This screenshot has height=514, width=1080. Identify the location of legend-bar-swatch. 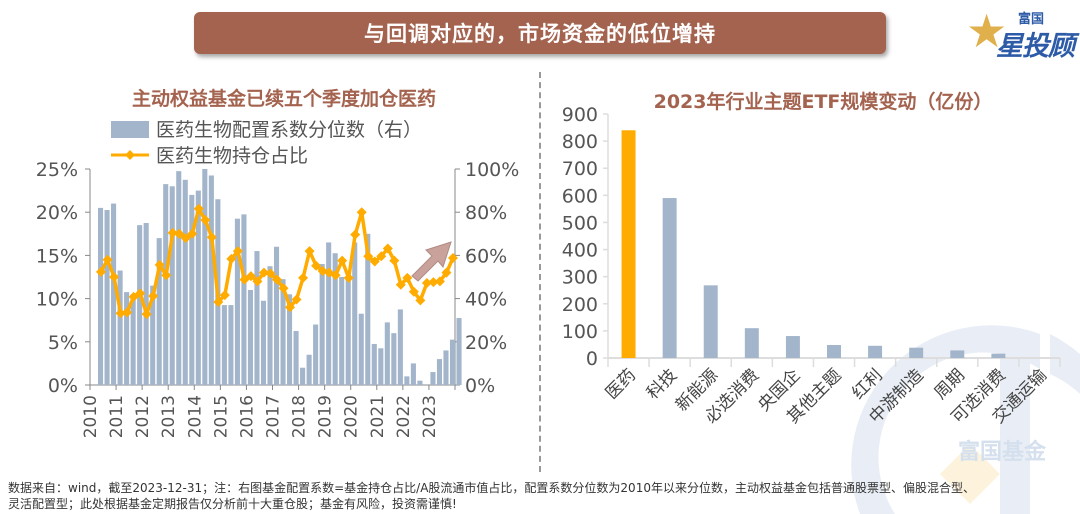
(130, 129).